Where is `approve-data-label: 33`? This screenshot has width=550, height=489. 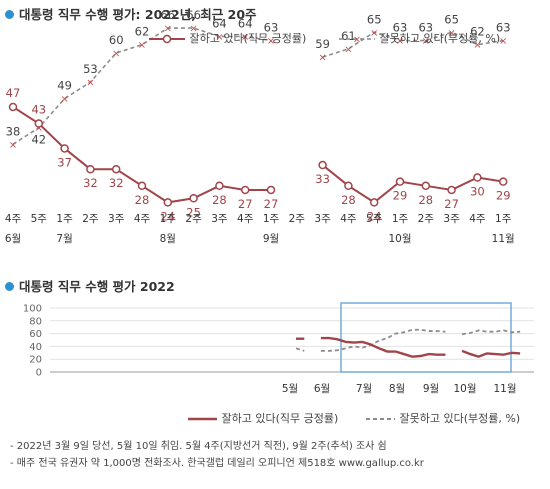 approve-data-label: 33 is located at coordinates (322, 179).